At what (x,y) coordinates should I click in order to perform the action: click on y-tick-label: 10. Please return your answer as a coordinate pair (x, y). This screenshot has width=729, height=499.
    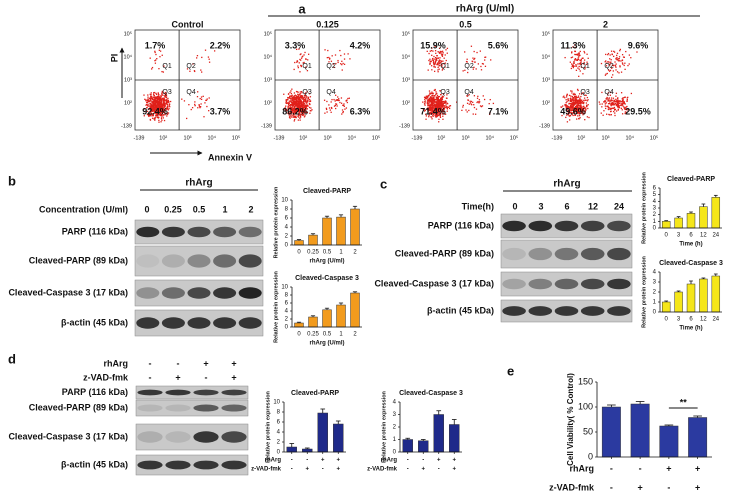
    Looking at the image, I should click on (276, 403).